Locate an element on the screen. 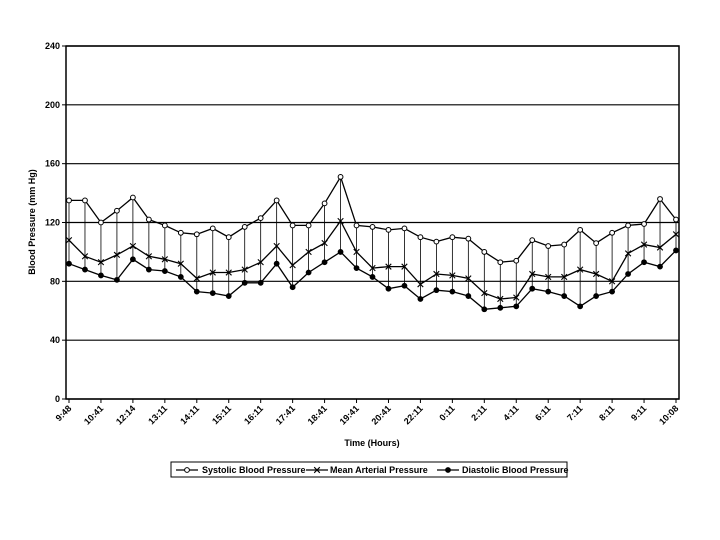 The width and height of the screenshot is (720, 540). y-axis-label: Blood Pressure (mm Hg) is located at coordinates (32, 222).